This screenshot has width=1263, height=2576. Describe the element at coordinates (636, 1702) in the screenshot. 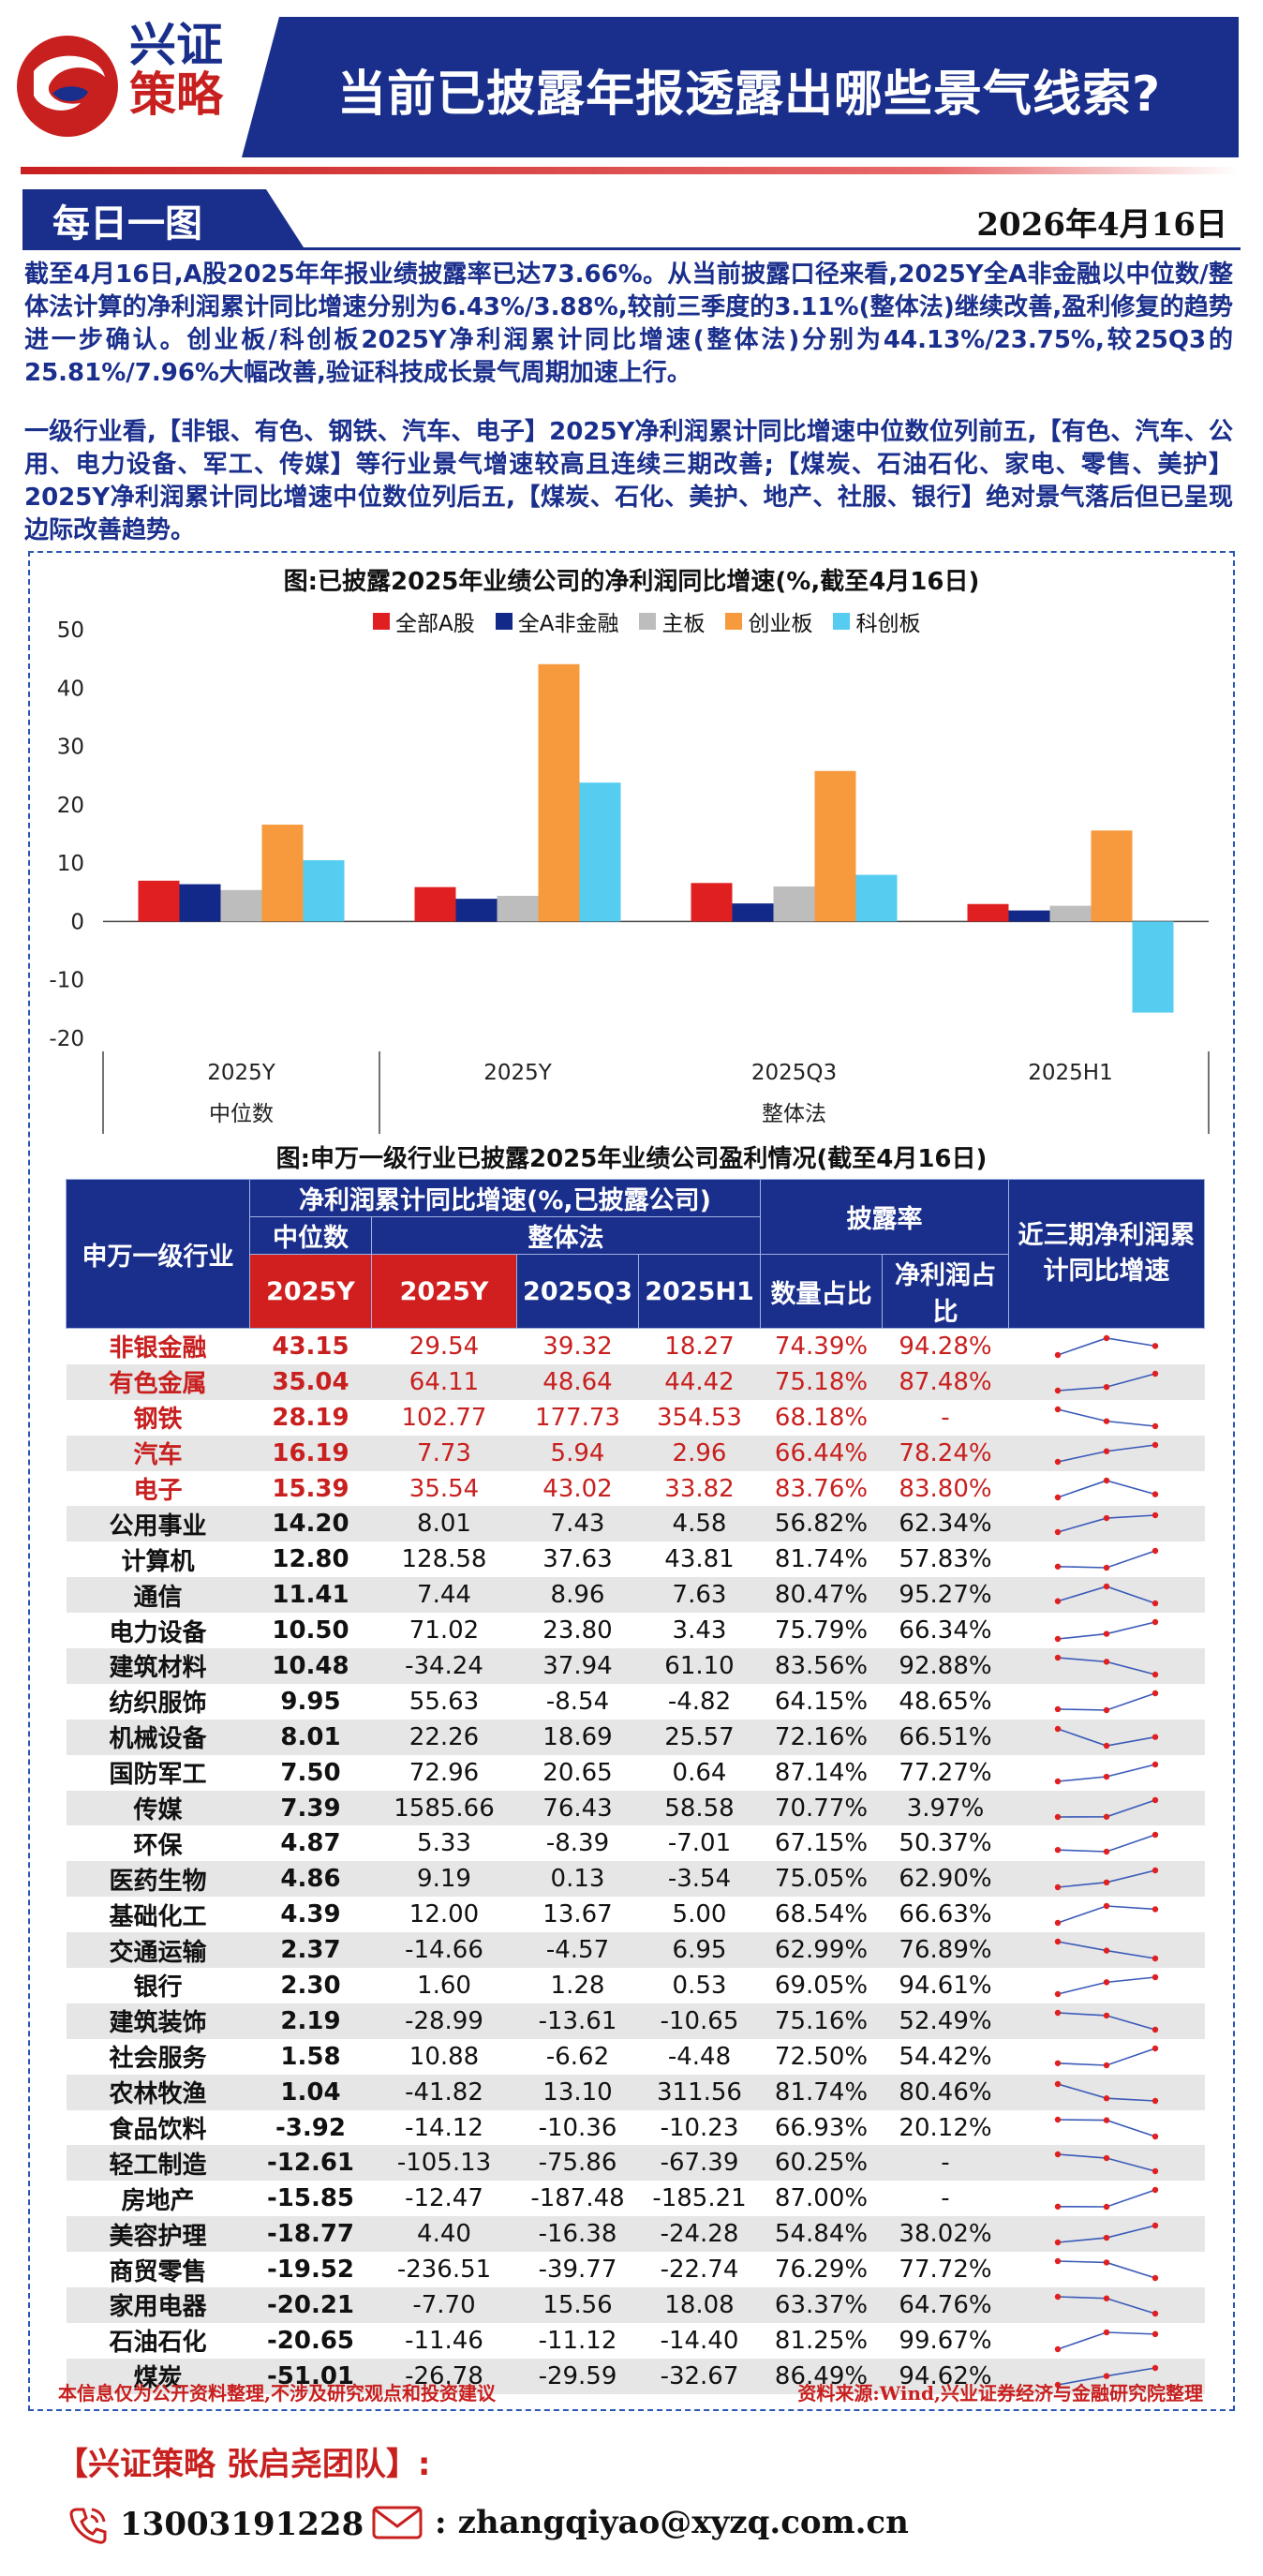

I see `table-row: 纺织服饰 9.95 55.63 -8.54 -4.82 64.15% 48.65%` at that location.